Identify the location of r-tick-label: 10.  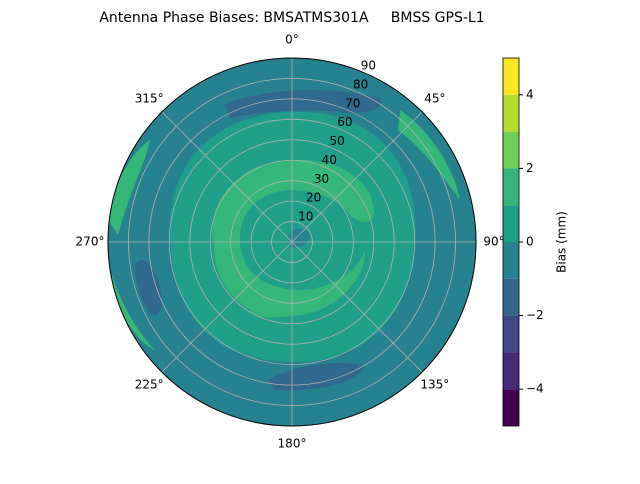
(305, 217).